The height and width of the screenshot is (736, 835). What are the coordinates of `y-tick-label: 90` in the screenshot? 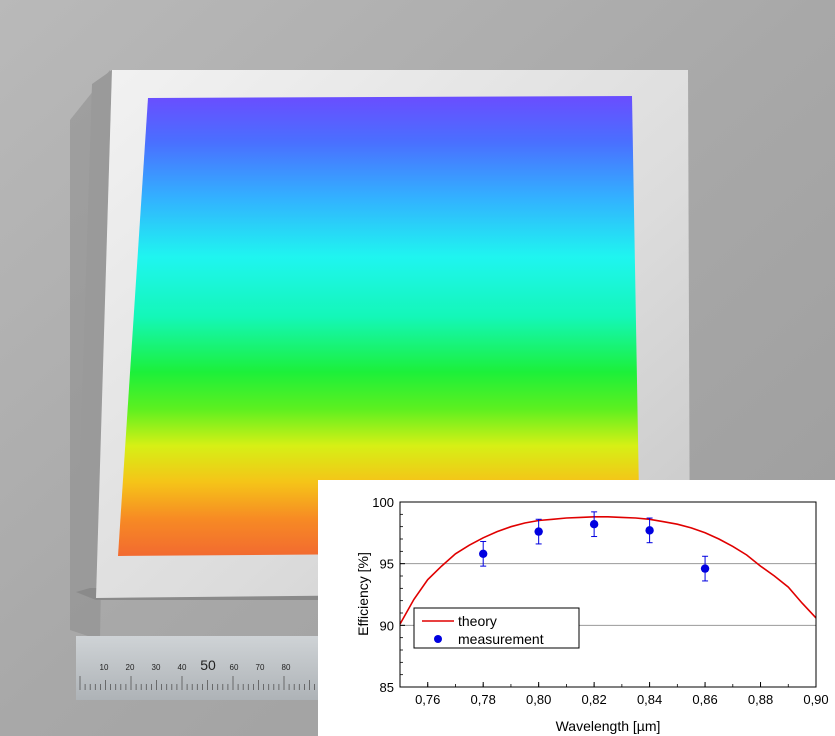 It's located at (387, 625).